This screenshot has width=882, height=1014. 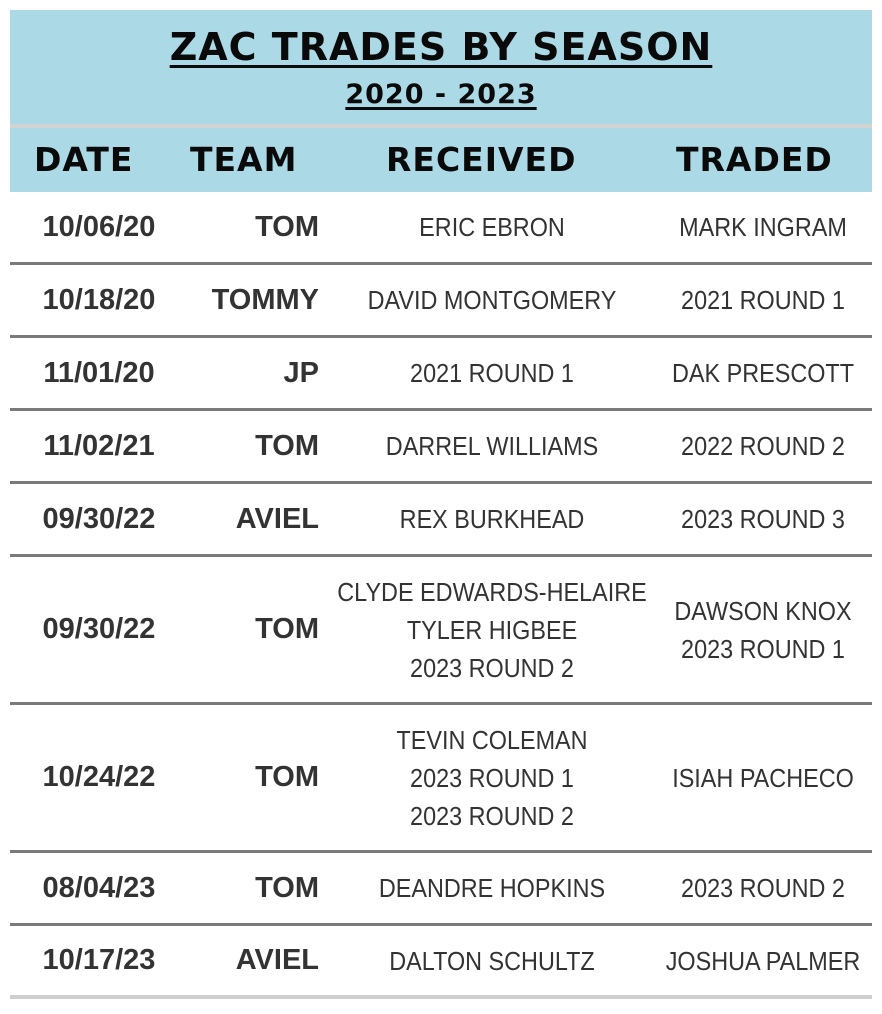 What do you see at coordinates (441, 94) in the screenshot?
I see `page-subtitle: 2020 - 2023` at bounding box center [441, 94].